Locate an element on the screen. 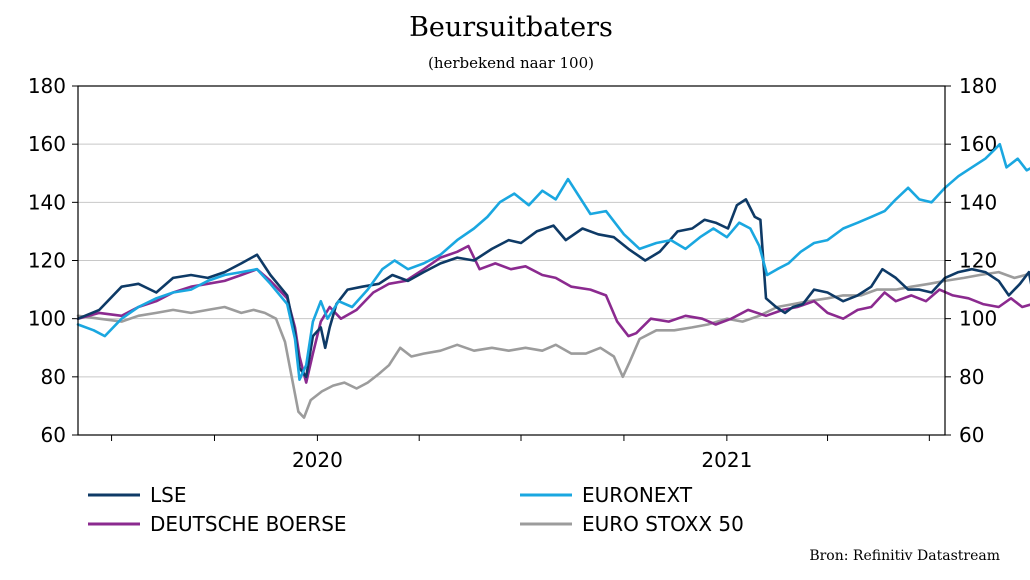 The image size is (1030, 580). x-tick-label: 2020 is located at coordinates (317, 460).